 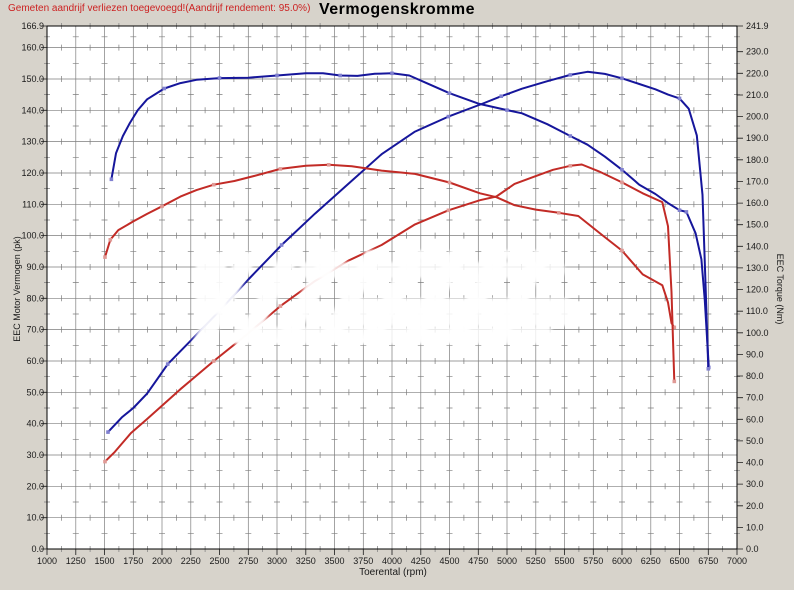 I want to click on right-tick-label: 200.0, so click(x=757, y=117).